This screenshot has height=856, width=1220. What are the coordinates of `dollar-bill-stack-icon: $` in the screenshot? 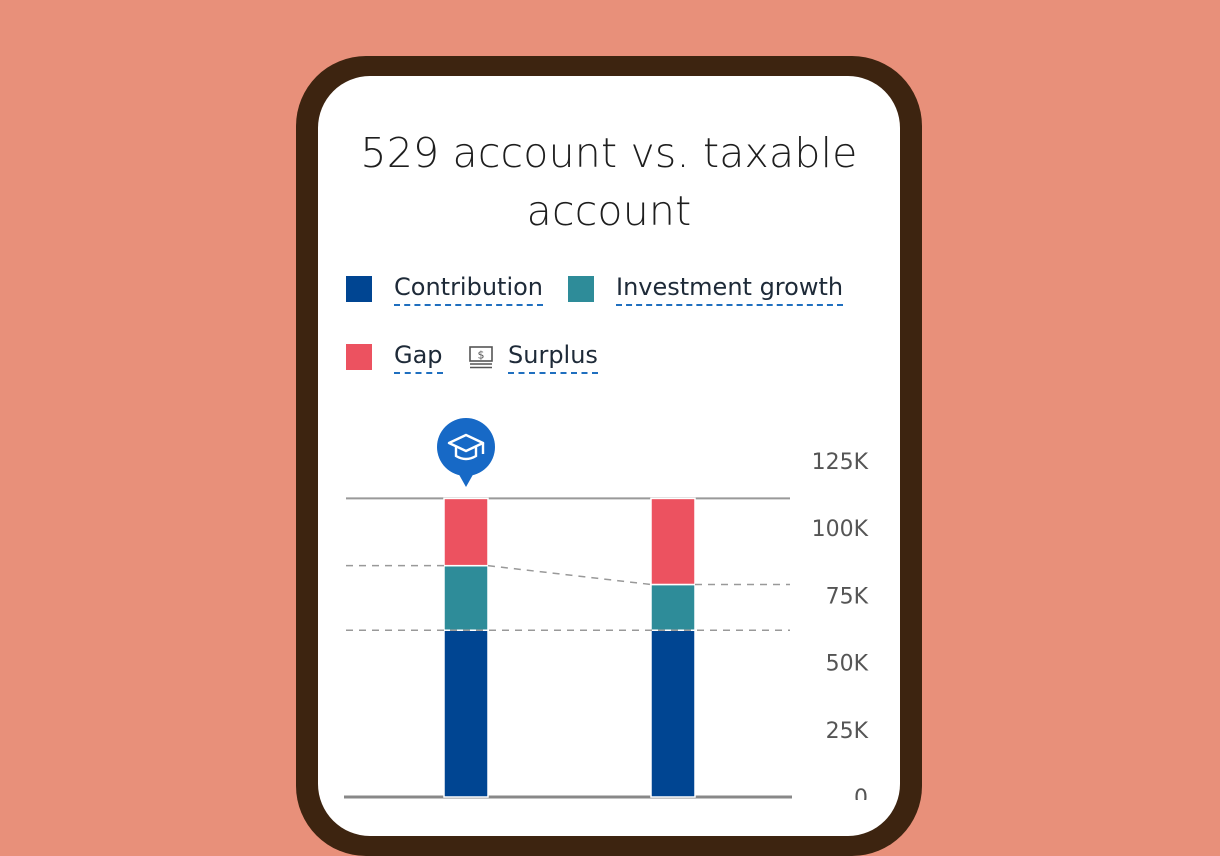 It's located at (481, 357).